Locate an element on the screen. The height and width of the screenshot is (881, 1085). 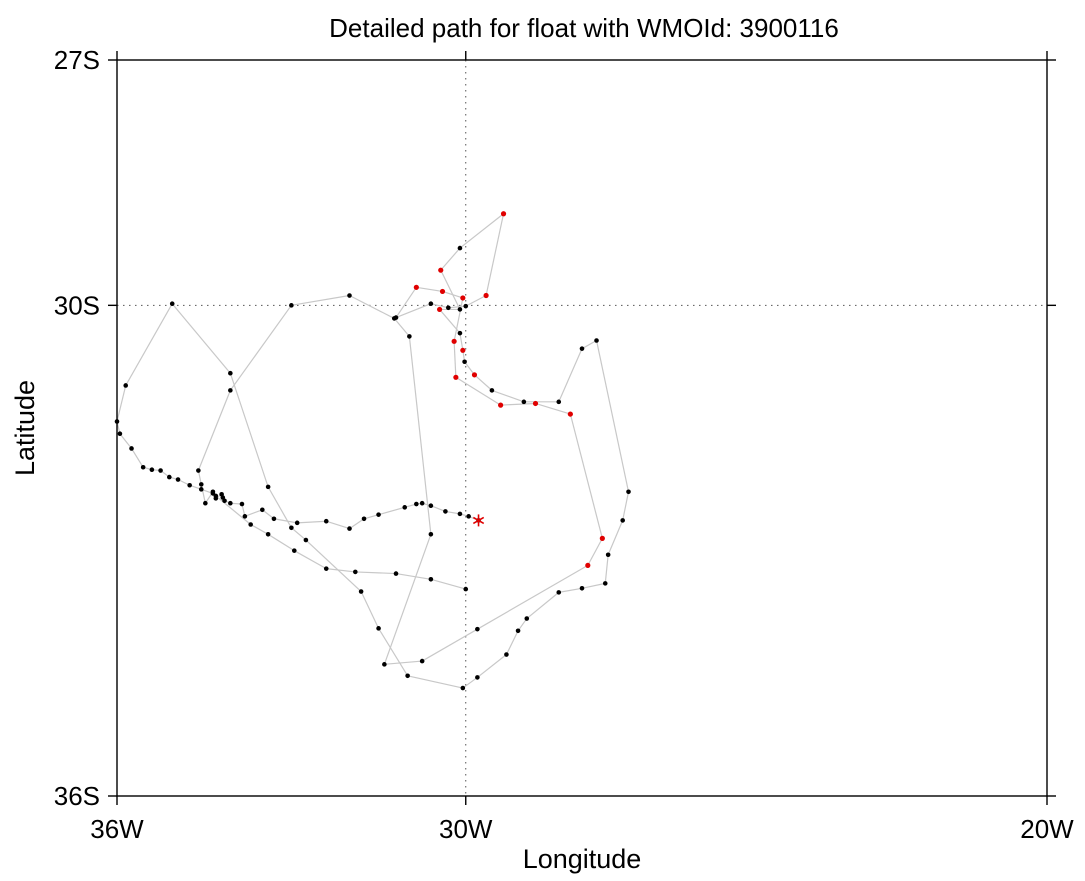
x-tick-label: 20W is located at coordinates (1047, 829).